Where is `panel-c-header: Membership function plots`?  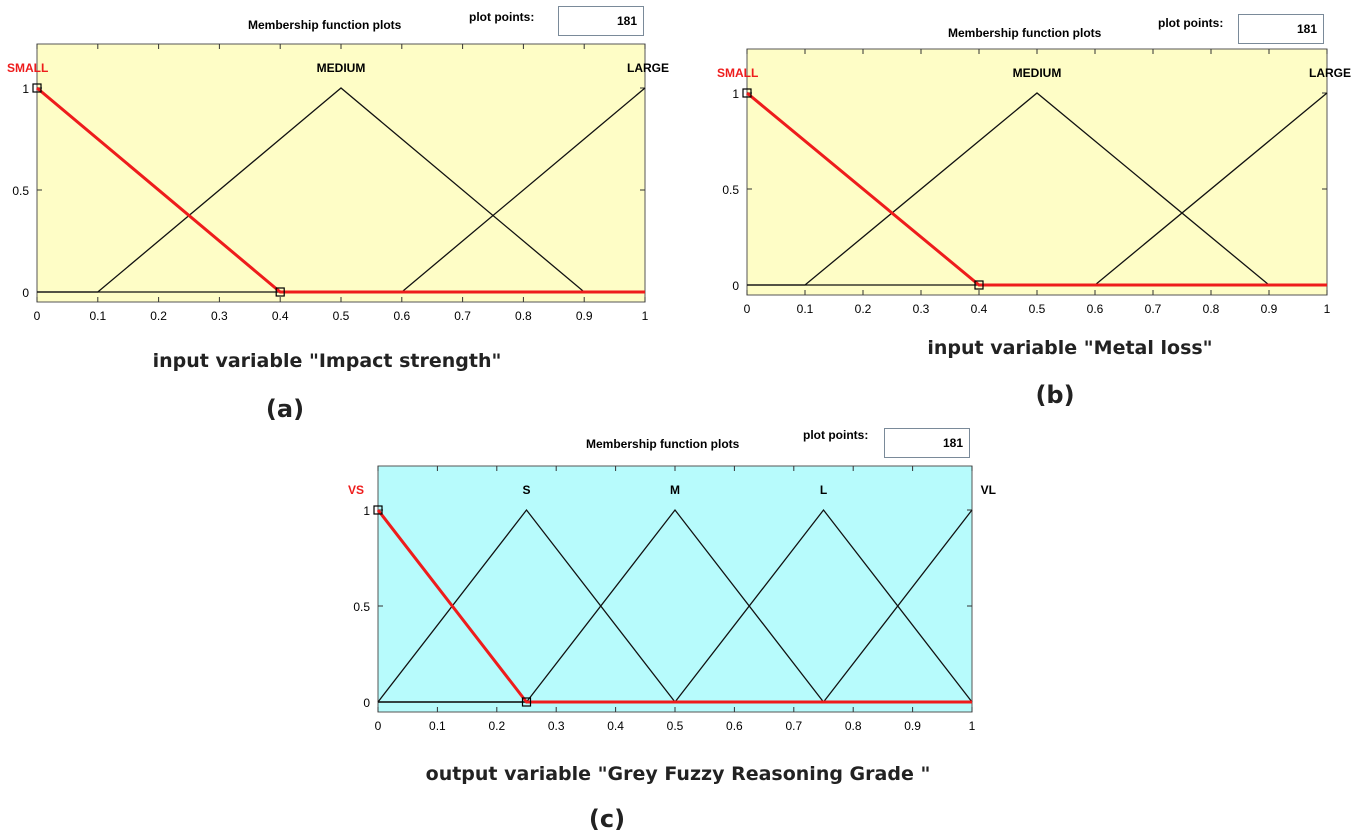 panel-c-header: Membership function plots is located at coordinates (663, 444).